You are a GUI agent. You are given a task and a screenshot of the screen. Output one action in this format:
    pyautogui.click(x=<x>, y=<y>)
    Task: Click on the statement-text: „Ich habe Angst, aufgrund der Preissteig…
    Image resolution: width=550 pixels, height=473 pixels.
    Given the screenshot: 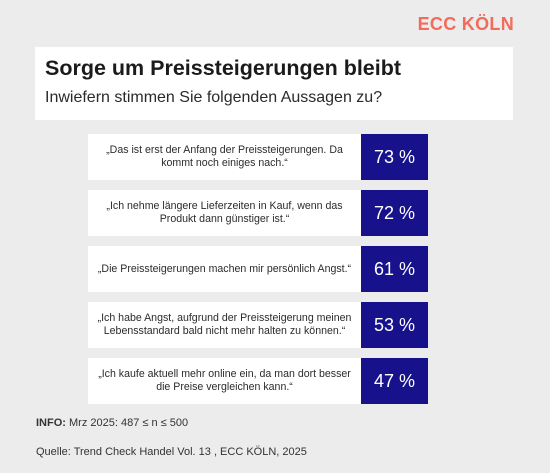 What is the action you would take?
    pyautogui.click(x=224, y=325)
    